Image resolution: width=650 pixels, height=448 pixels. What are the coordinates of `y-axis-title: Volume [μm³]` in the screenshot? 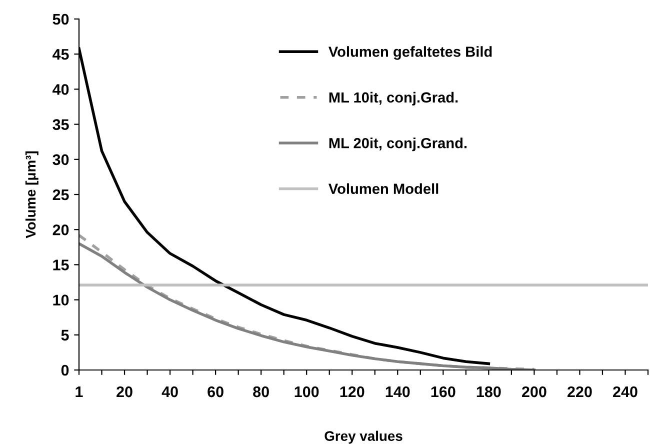 It's located at (31, 194).